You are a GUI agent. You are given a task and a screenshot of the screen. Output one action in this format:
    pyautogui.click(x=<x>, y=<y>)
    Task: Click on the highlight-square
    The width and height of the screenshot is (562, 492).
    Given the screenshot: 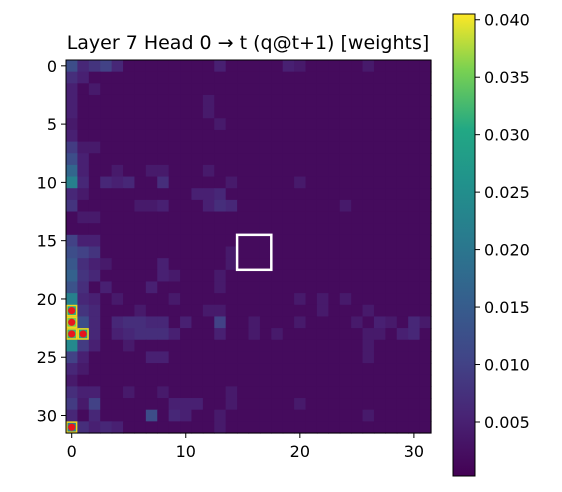 What is the action you would take?
    pyautogui.click(x=72, y=322)
    